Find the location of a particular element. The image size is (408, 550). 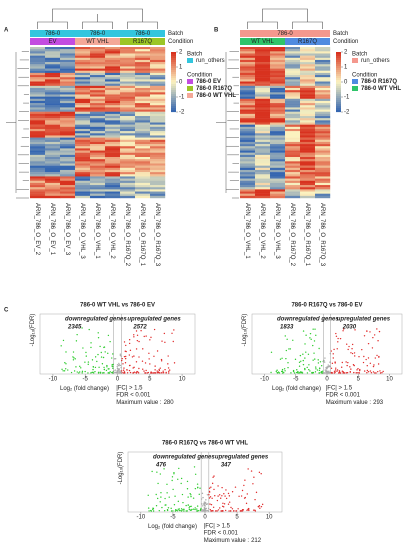

condition-label: R167Q is located at coordinates (307, 42).